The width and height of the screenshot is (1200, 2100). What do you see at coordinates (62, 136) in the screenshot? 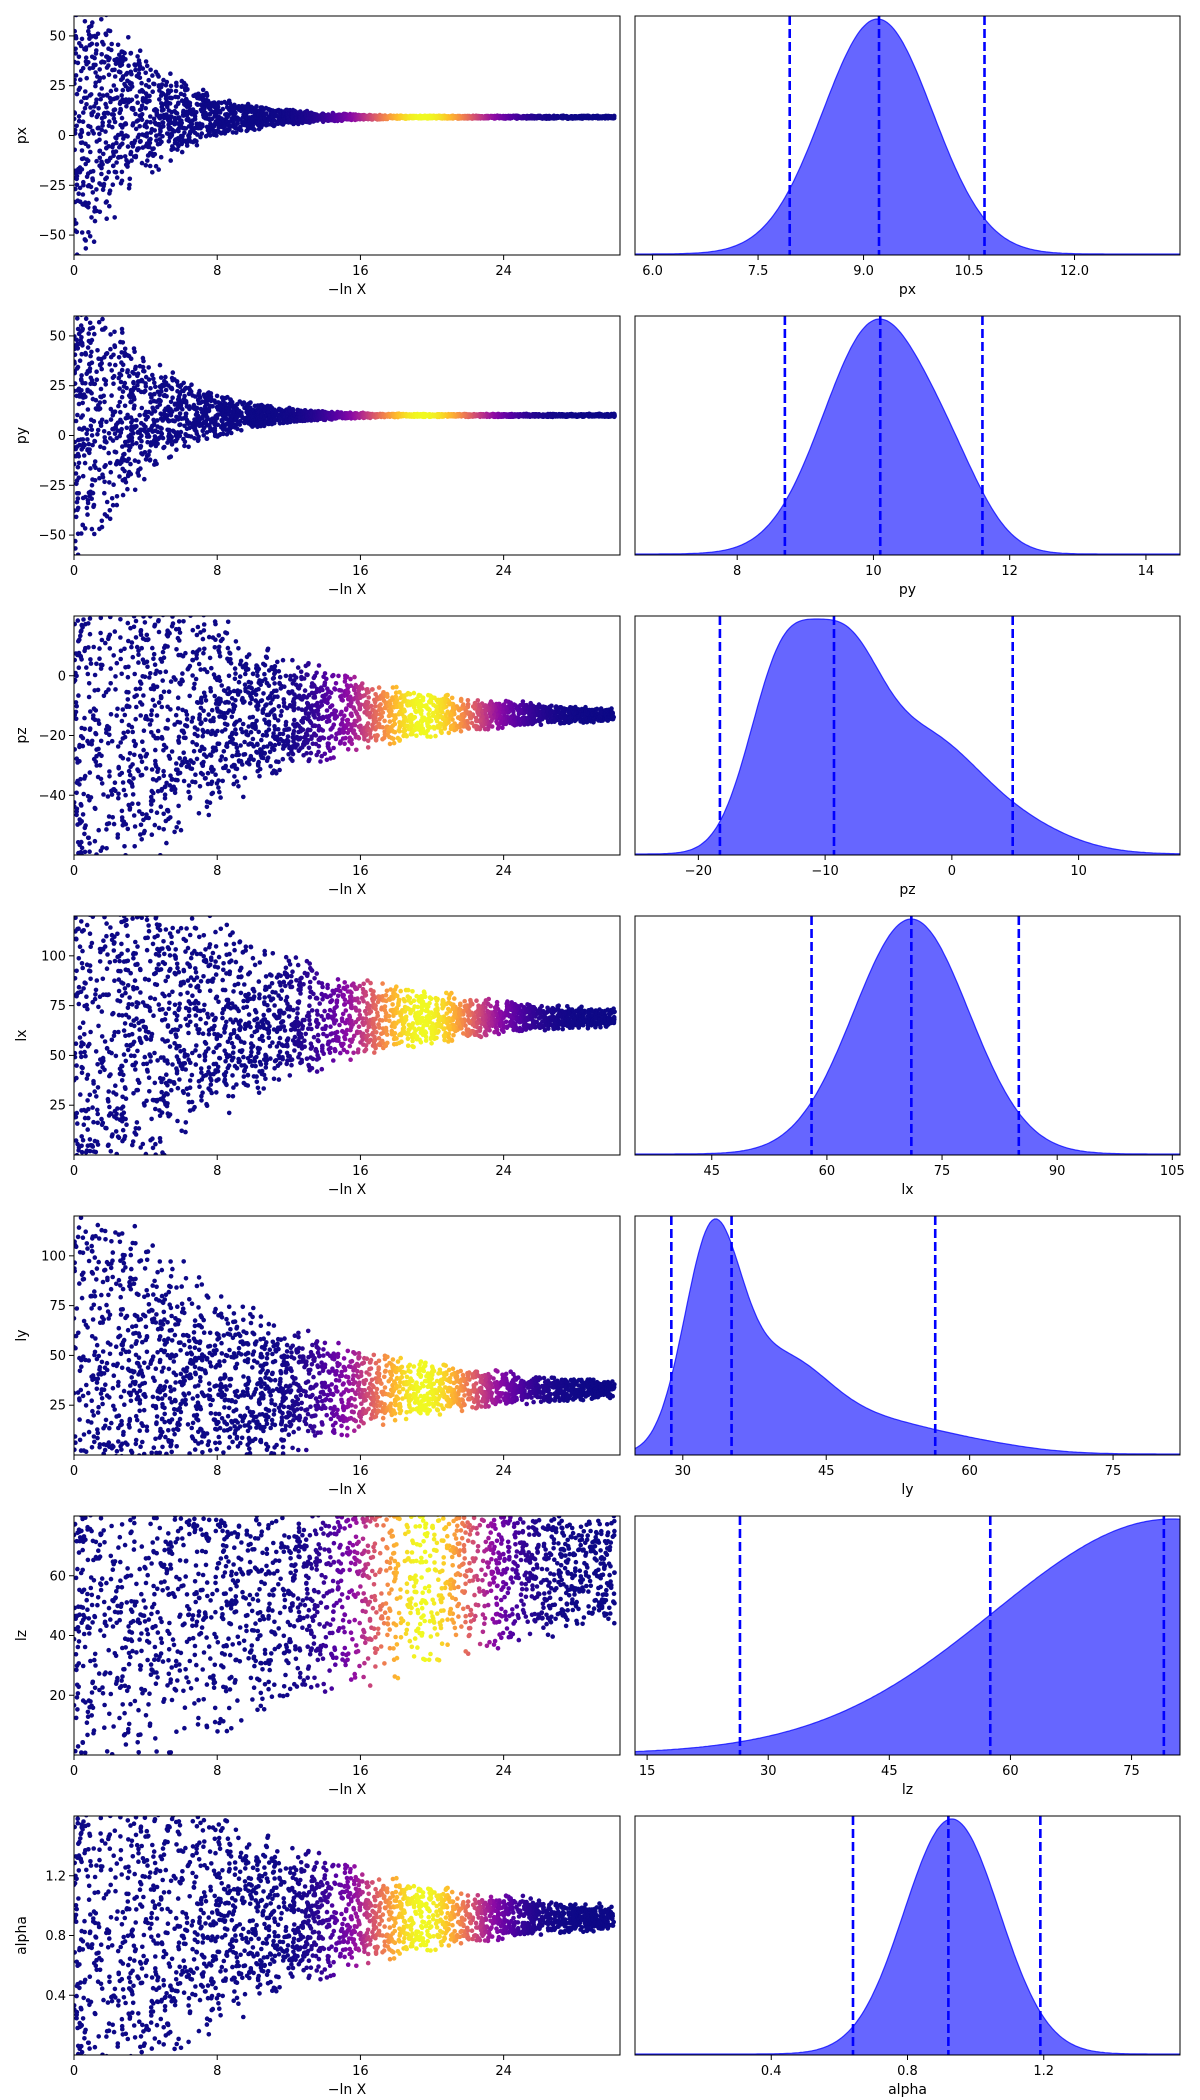
I see `y-tick-label: 0` at bounding box center [62, 136].